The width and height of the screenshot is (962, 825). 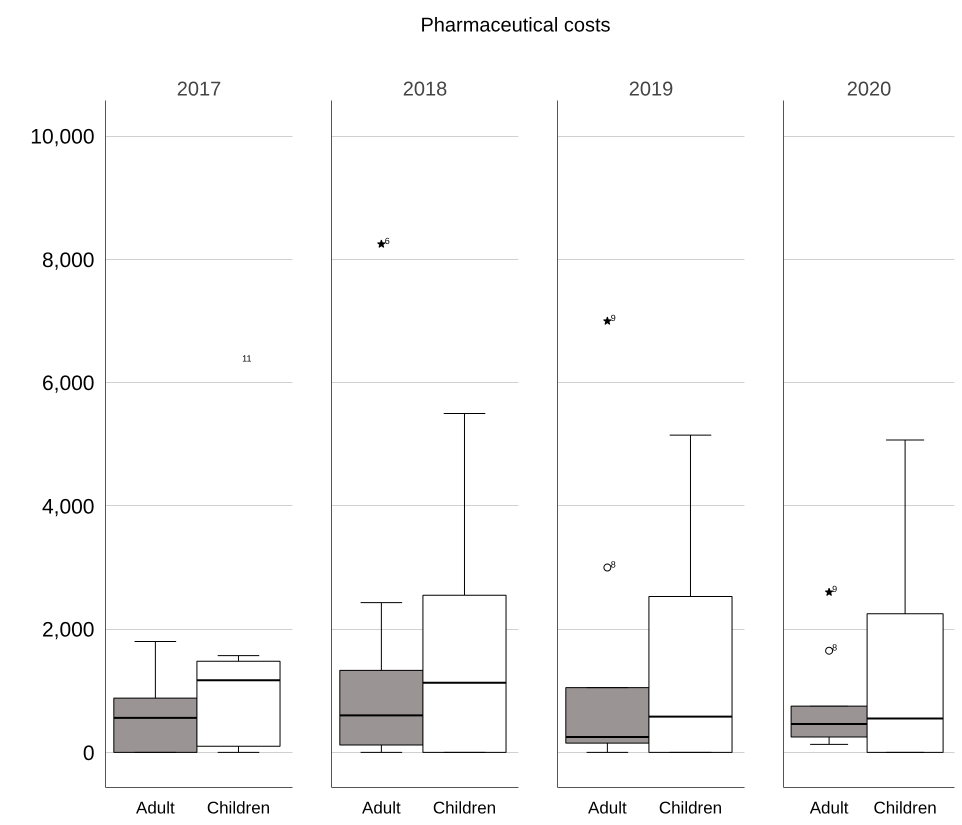 What do you see at coordinates (68, 260) in the screenshot?
I see `y-tick-label: 8,000` at bounding box center [68, 260].